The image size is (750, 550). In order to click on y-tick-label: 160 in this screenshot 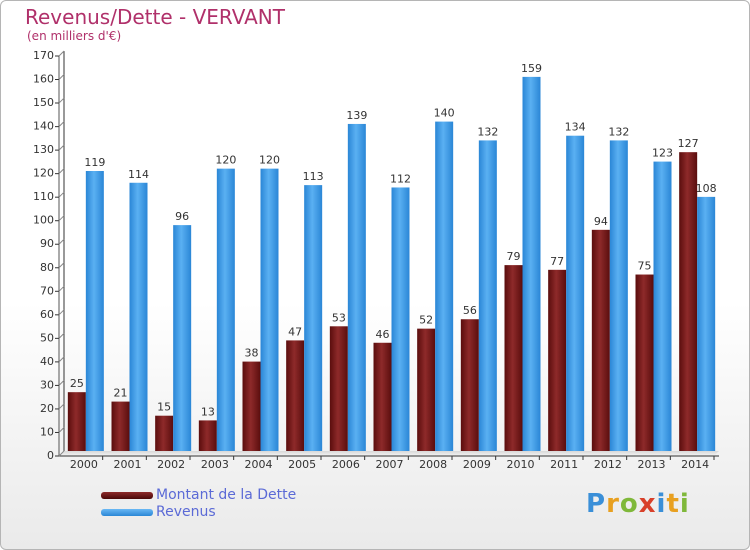, I will do `click(43, 79)`.